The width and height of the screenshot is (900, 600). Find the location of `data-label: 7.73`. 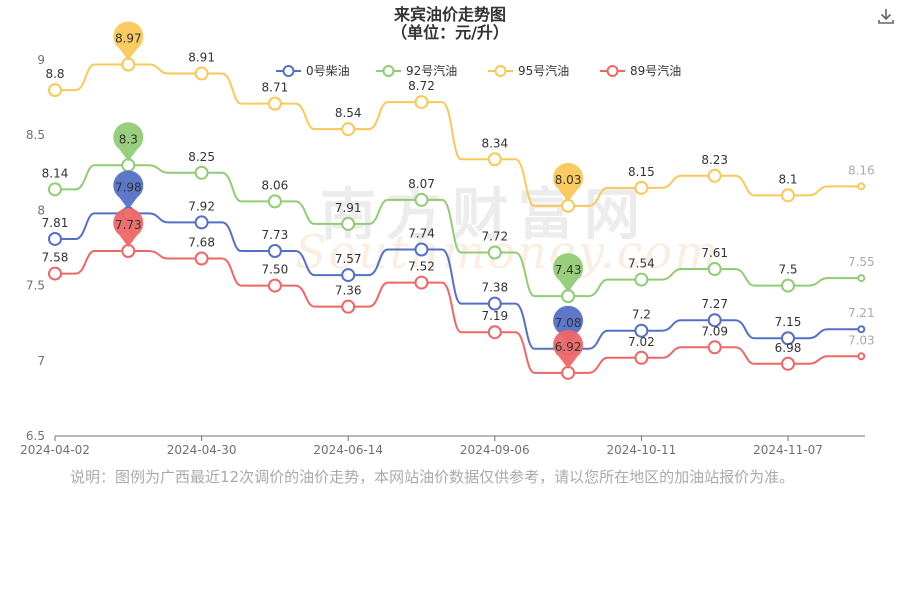

data-label: 7.73 is located at coordinates (275, 235).